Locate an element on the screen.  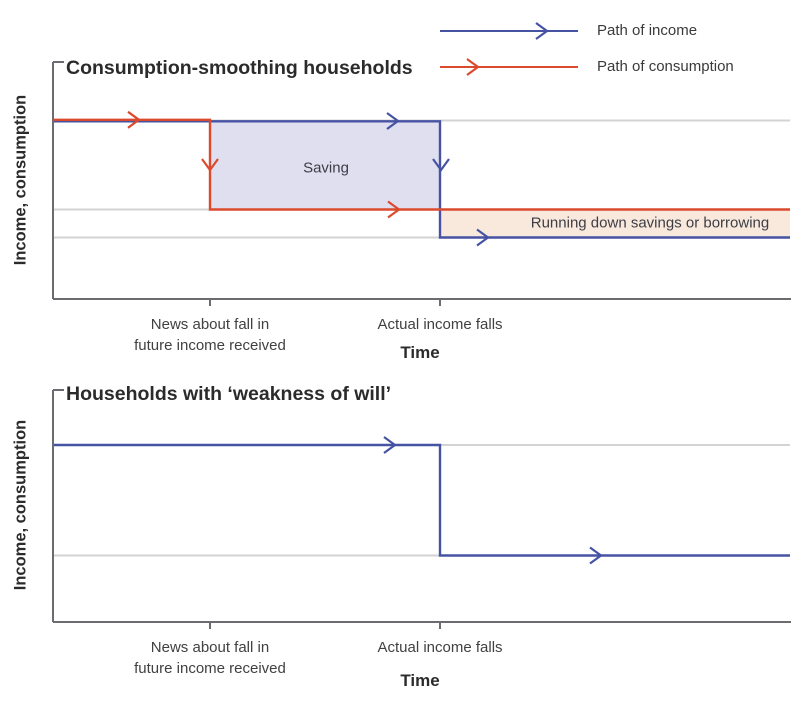
panel2-x-axis-label: Time is located at coordinates (420, 680).